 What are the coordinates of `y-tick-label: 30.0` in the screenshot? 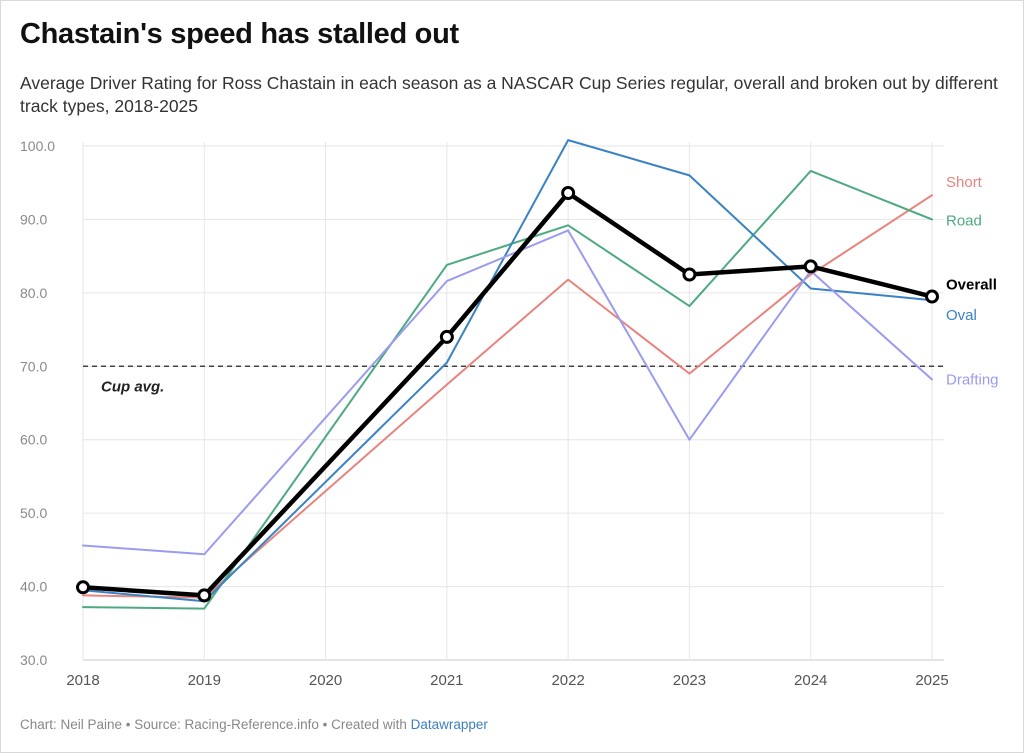 It's located at (33, 660).